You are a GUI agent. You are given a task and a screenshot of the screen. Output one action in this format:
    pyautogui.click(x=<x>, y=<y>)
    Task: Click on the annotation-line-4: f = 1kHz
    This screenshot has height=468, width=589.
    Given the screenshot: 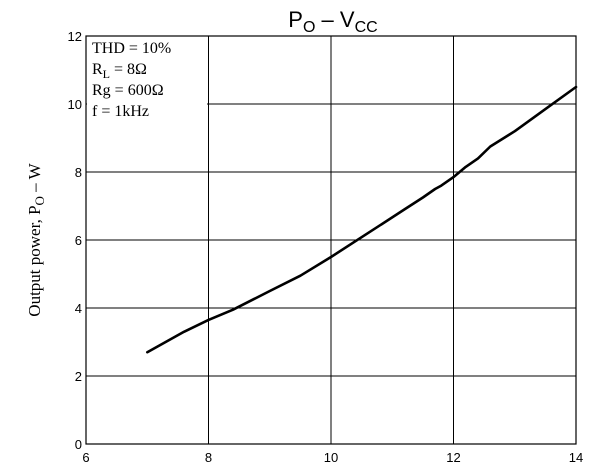 What is the action you would take?
    pyautogui.click(x=120, y=111)
    